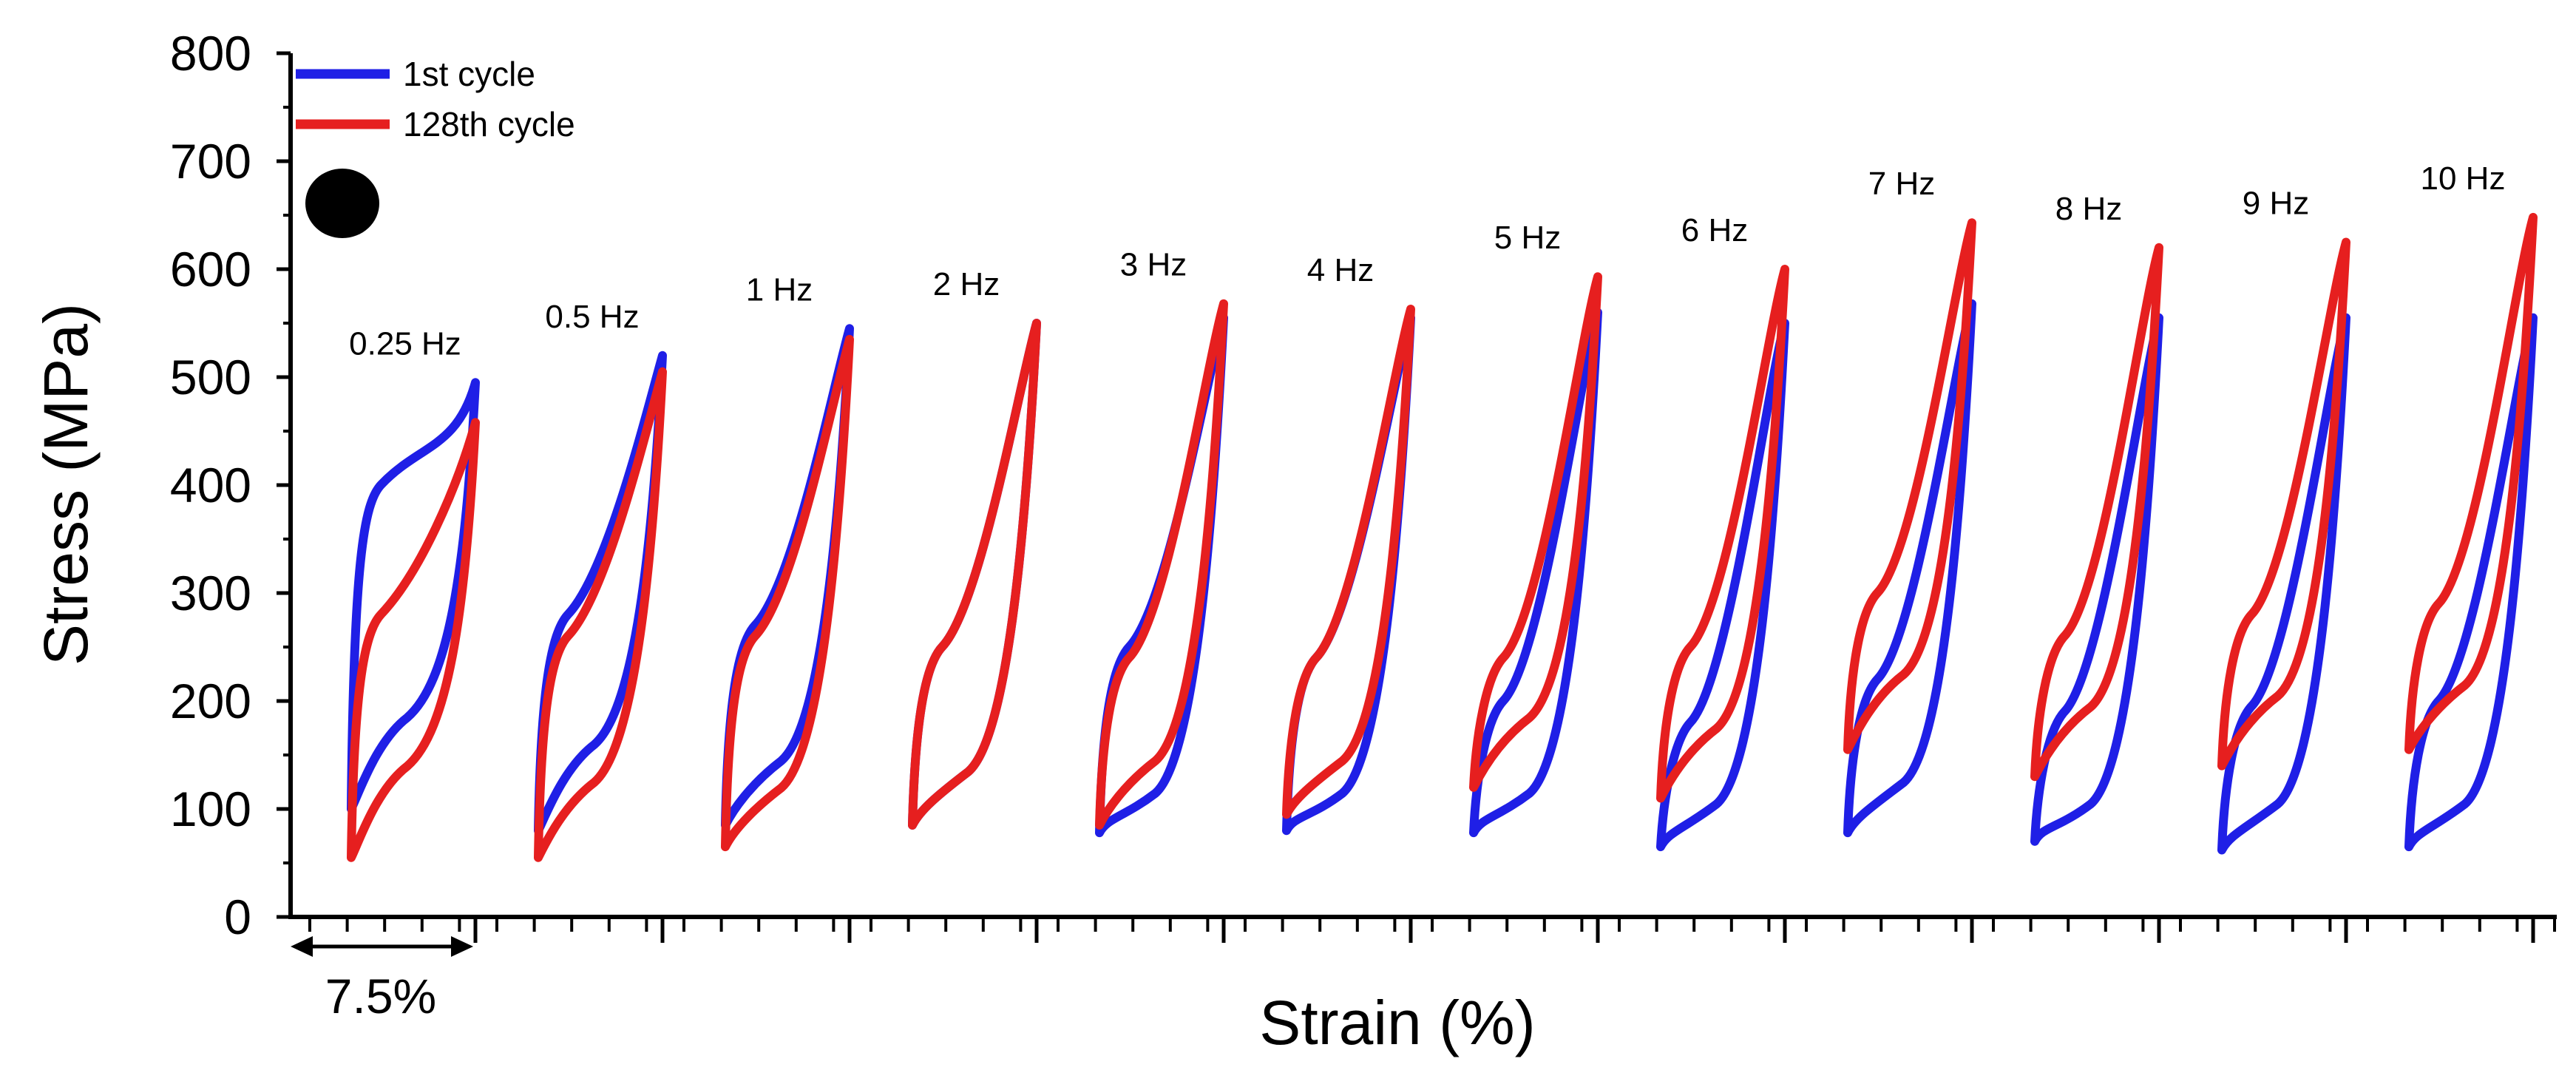 The height and width of the screenshot is (1070, 2576). What do you see at coordinates (462, 947) in the screenshot?
I see `scale-bar-arrow-right` at bounding box center [462, 947].